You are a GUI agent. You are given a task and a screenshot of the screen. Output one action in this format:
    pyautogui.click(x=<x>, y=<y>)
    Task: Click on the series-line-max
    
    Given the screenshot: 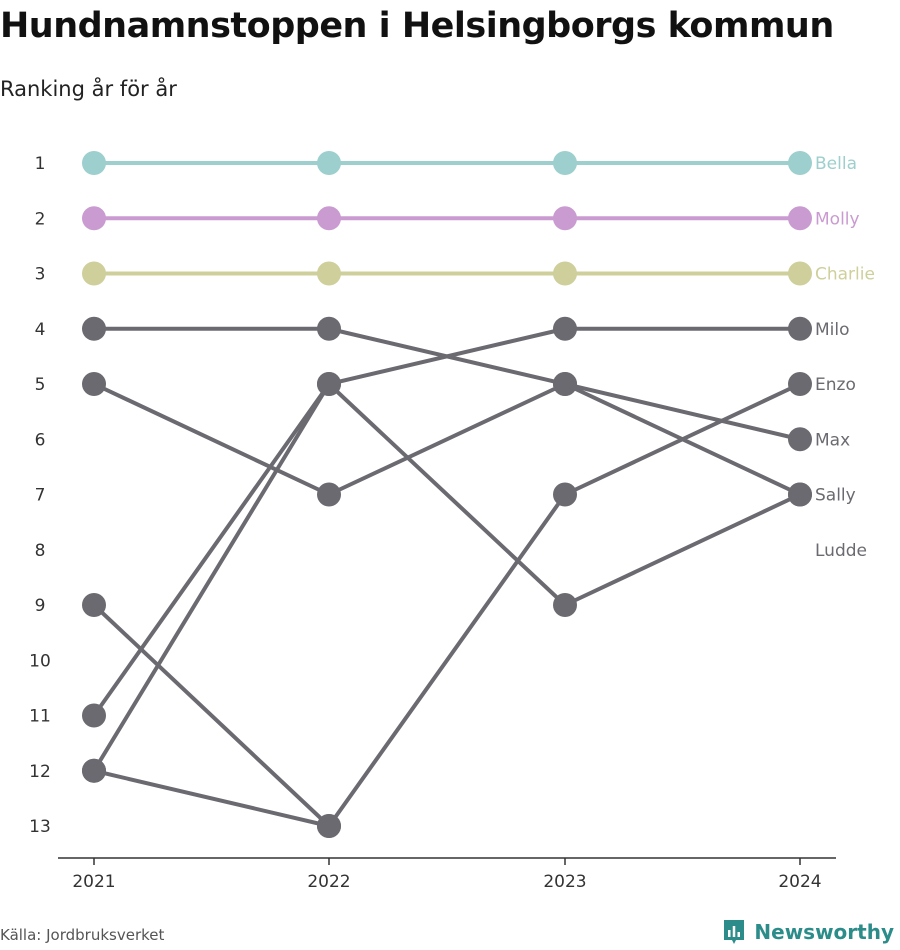 What is the action you would take?
    pyautogui.click(x=447, y=384)
    